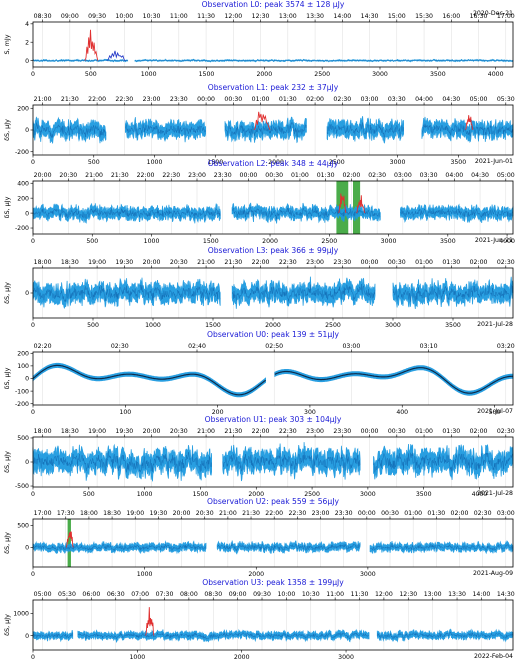 The image size is (520, 662). I want to click on time-tick-label: 02:00, so click(315, 99).